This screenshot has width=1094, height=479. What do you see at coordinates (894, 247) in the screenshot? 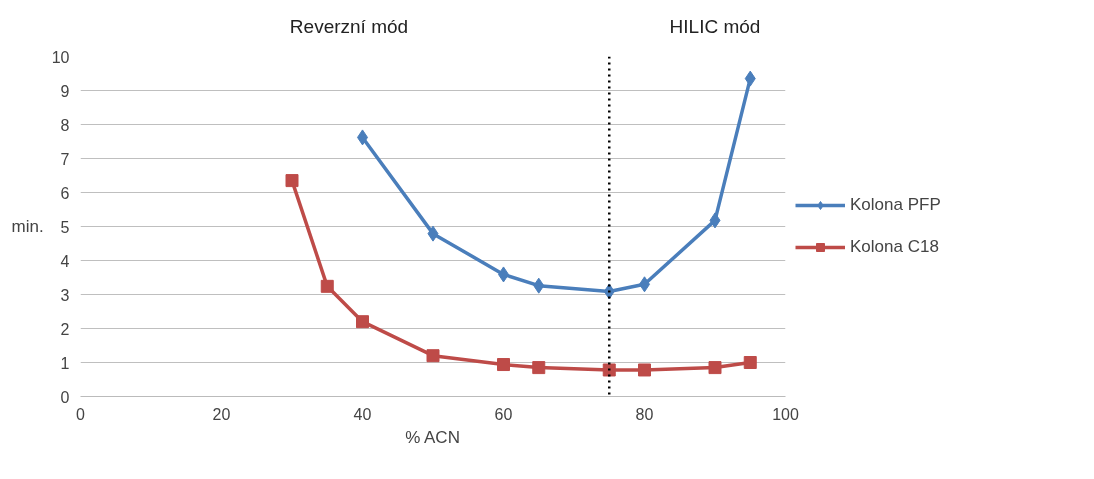
I see `legend-label: Kolona C18` at bounding box center [894, 247].